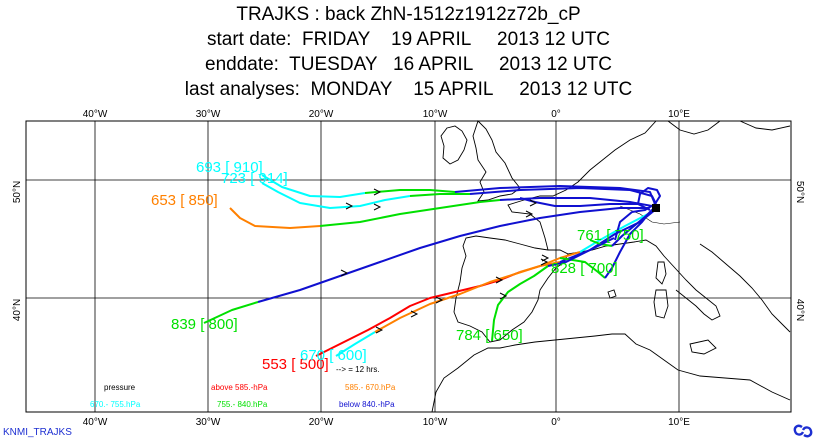 This screenshot has width=817, height=442. I want to click on traj-label: 653 [ 850], so click(184, 200).